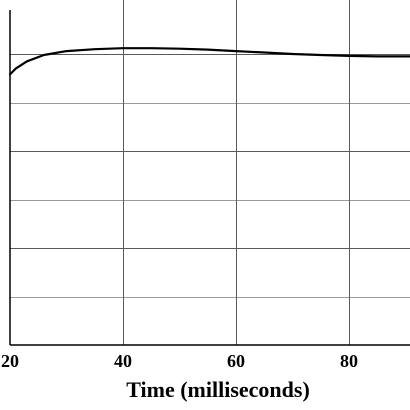 This screenshot has width=410, height=410. What do you see at coordinates (179, 361) in the screenshot?
I see `x-tick-labels: 20 40 60 80` at bounding box center [179, 361].